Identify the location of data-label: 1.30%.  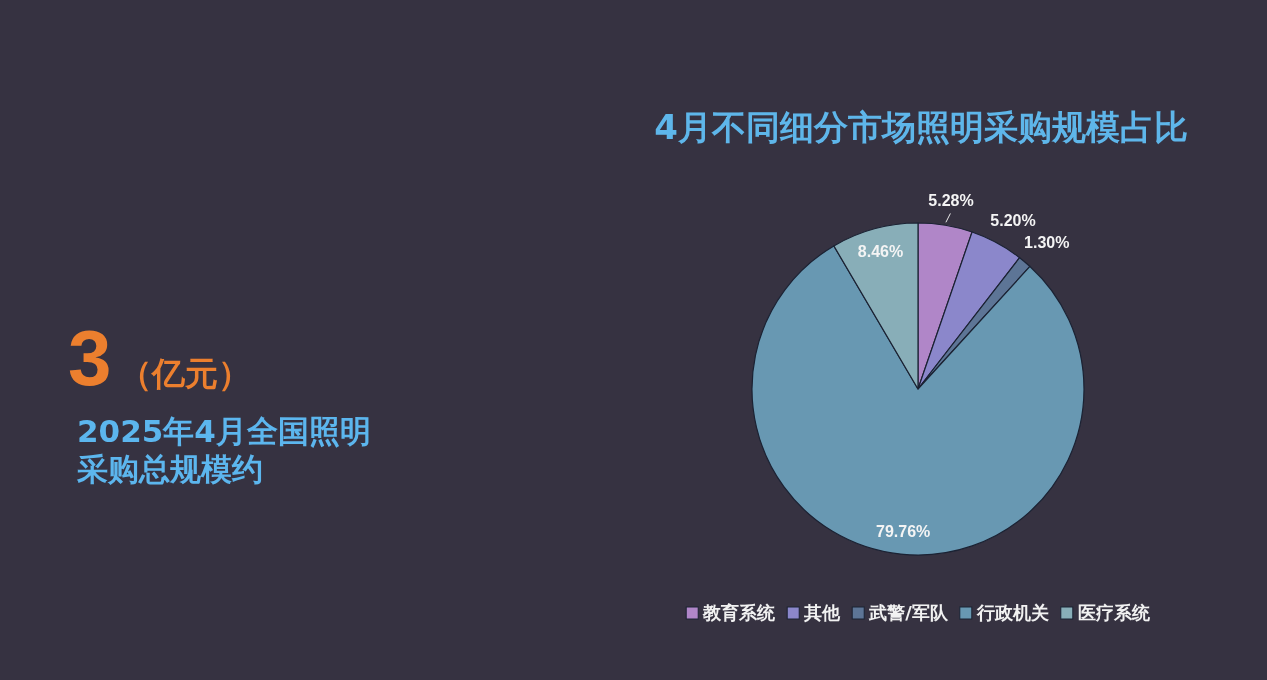
(1047, 243).